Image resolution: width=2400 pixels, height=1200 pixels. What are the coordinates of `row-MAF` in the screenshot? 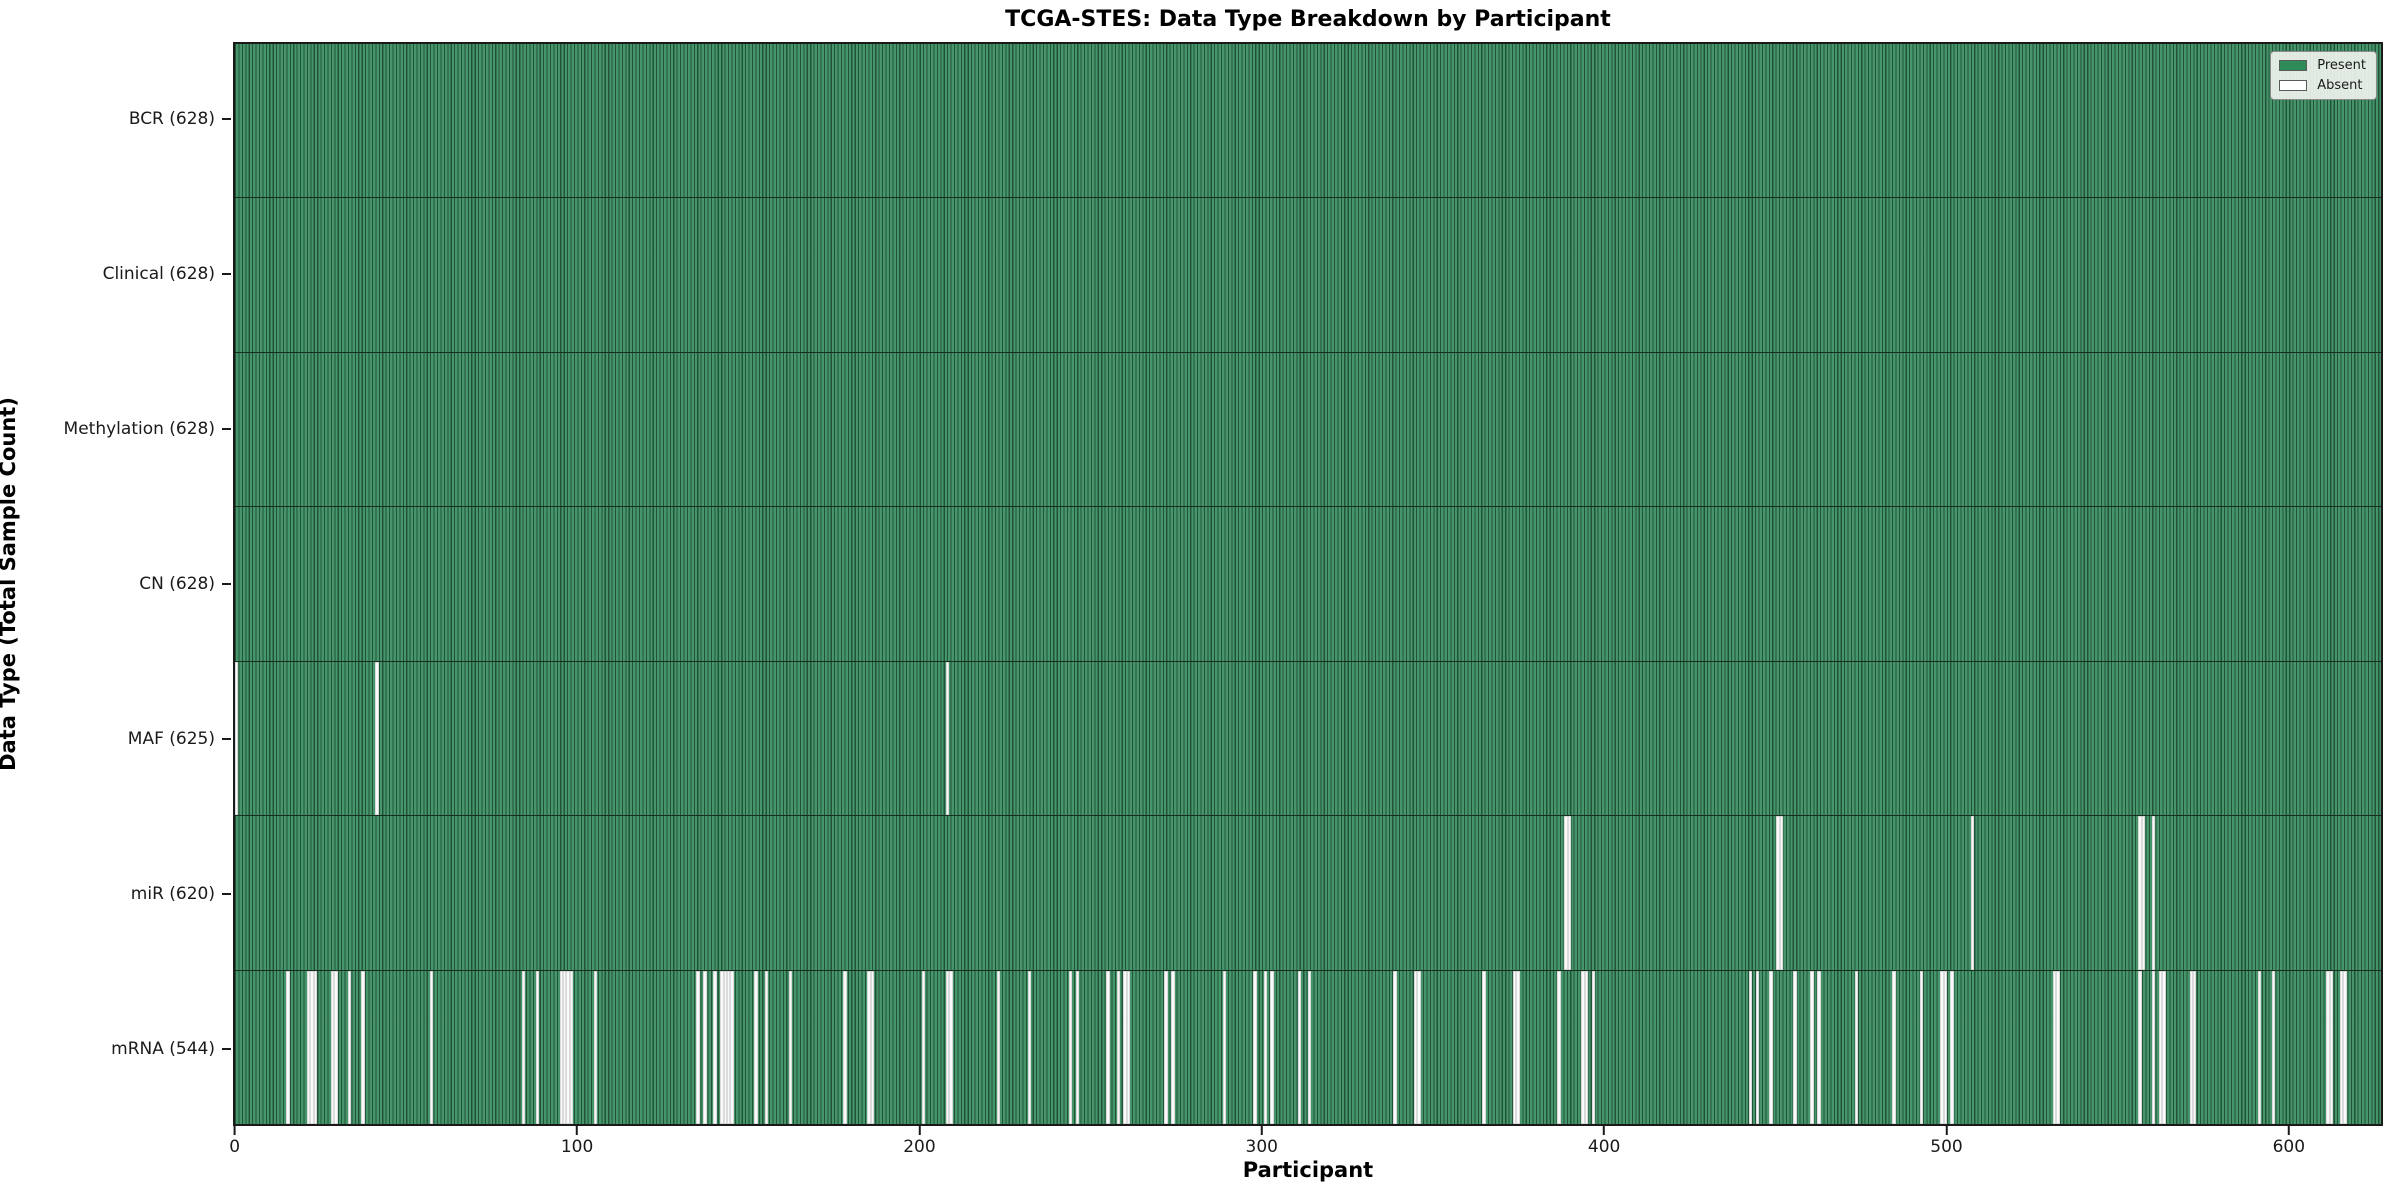 It's located at (1308, 739).